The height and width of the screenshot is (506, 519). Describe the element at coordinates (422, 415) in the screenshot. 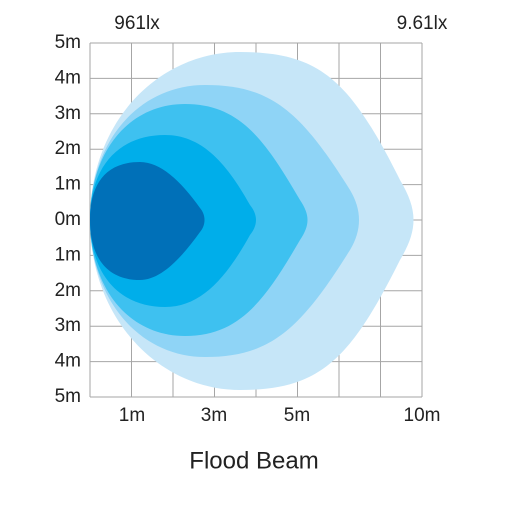

I see `x-axis-label: 10m` at that location.